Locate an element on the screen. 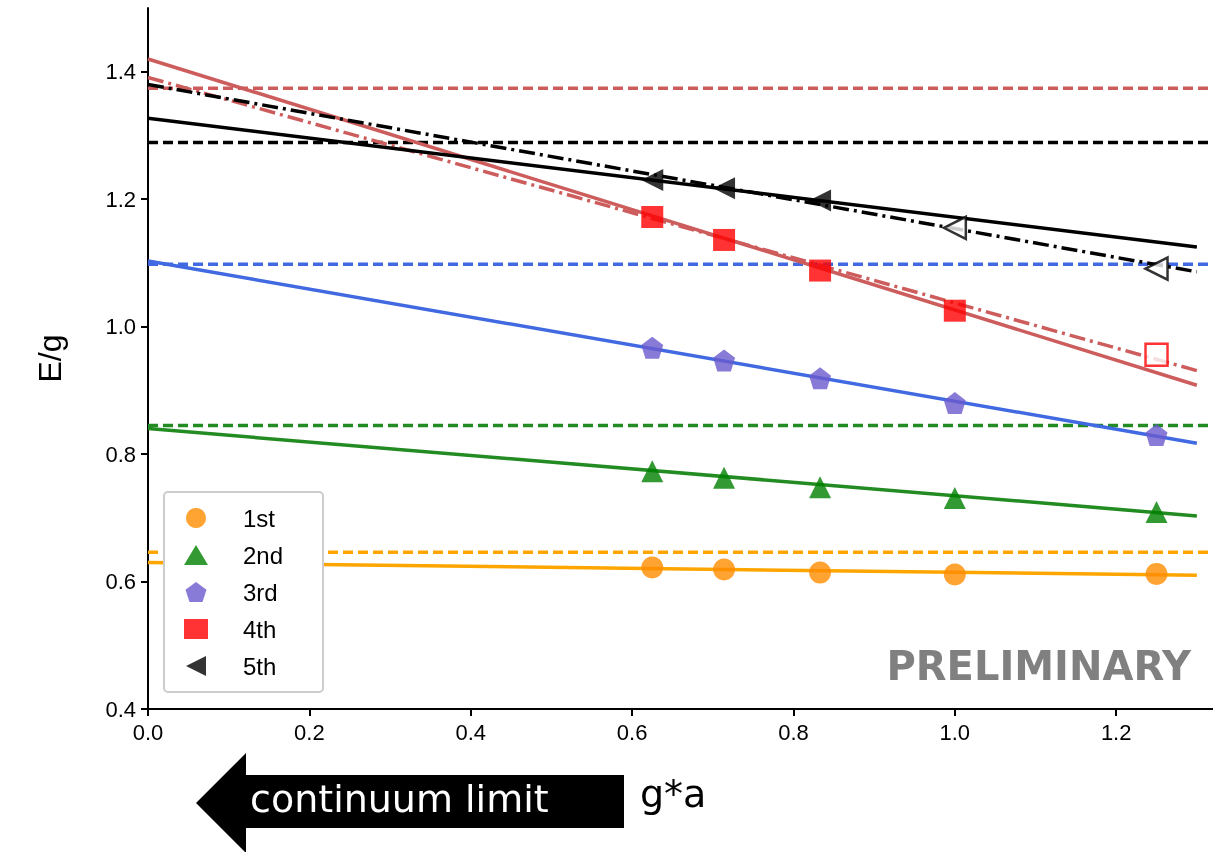 This screenshot has width=1213, height=852. y-tick-label: 0.8 is located at coordinates (120, 454).